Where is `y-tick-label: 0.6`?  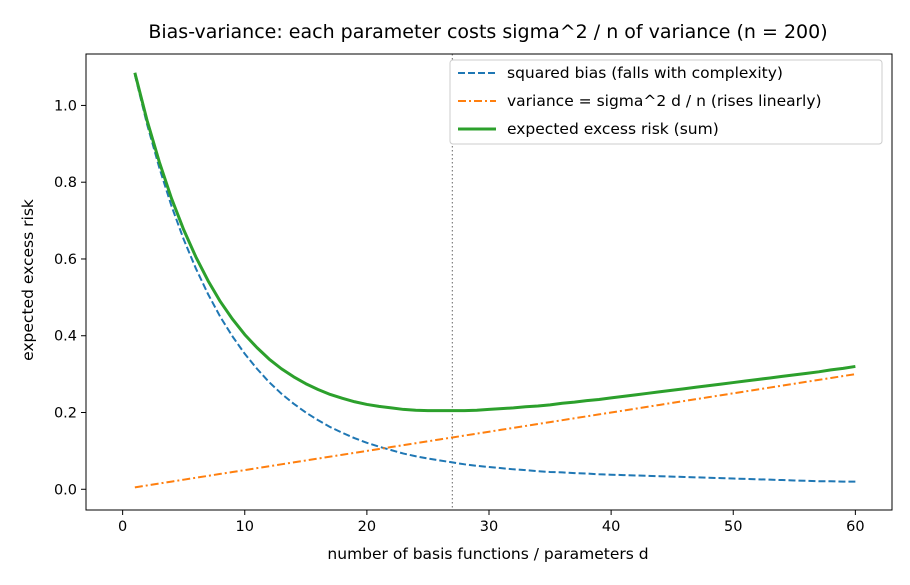 y-tick-label: 0.6 is located at coordinates (65, 260).